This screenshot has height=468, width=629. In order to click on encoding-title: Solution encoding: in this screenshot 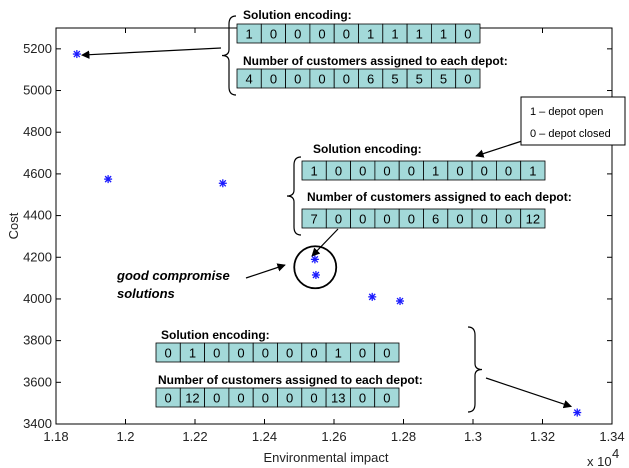, I will do `click(367, 149)`.